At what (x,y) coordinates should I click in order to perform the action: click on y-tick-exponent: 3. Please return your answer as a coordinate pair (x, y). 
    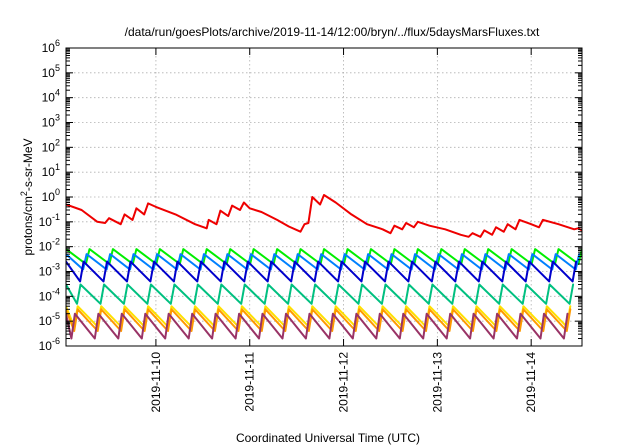
    Looking at the image, I should click on (57, 118).